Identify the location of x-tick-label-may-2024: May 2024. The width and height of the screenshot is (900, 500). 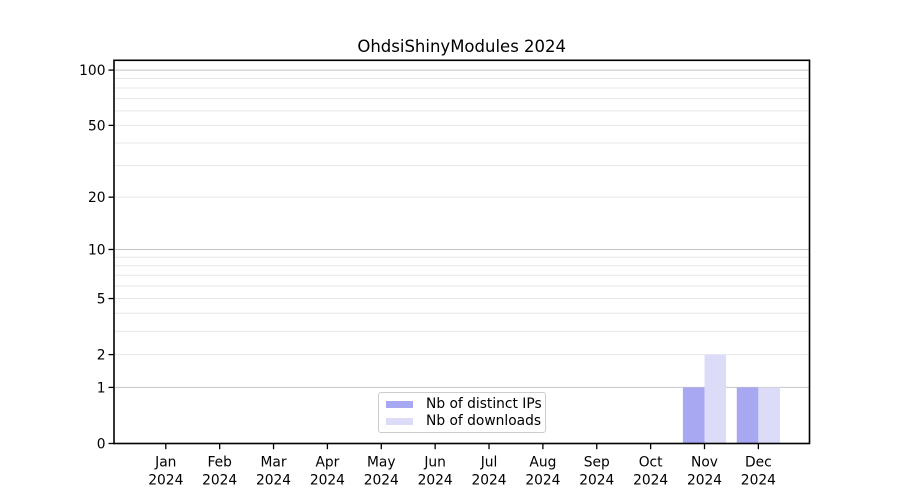
(381, 472).